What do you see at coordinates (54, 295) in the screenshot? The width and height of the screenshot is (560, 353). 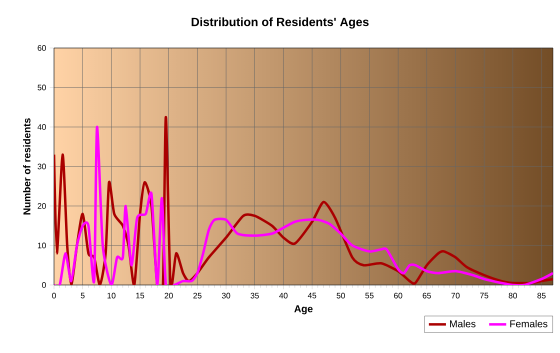 I see `x-tick-label: 0` at bounding box center [54, 295].